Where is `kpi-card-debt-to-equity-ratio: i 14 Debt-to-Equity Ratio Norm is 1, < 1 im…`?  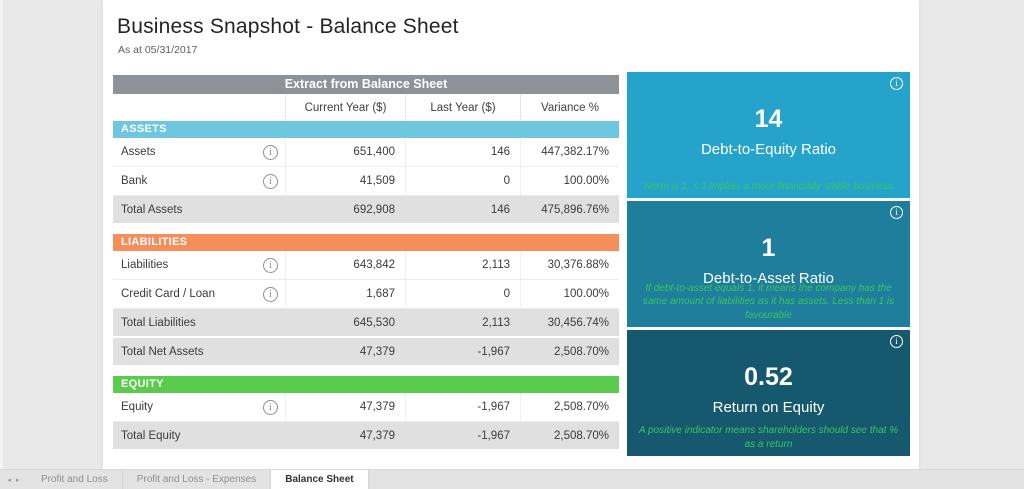
kpi-card-debt-to-equity-ratio: i 14 Debt-to-Equity Ratio Norm is 1, < 1 im… is located at coordinates (768, 135).